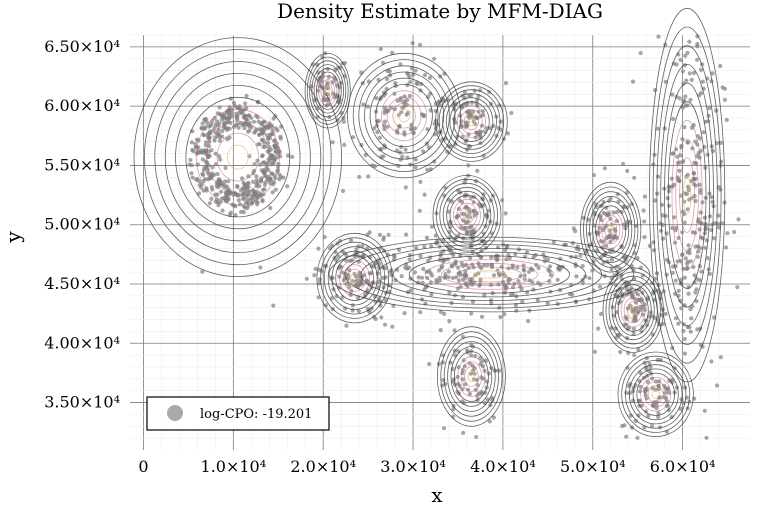 This screenshot has height=509, width=764. I want to click on contour-long-band, so click(489, 274).